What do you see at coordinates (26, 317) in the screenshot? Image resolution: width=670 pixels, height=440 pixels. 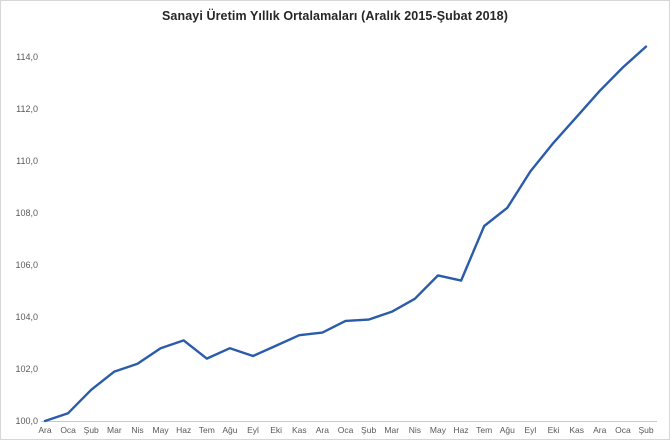 I see `y-tick-label: 104,0` at bounding box center [26, 317].